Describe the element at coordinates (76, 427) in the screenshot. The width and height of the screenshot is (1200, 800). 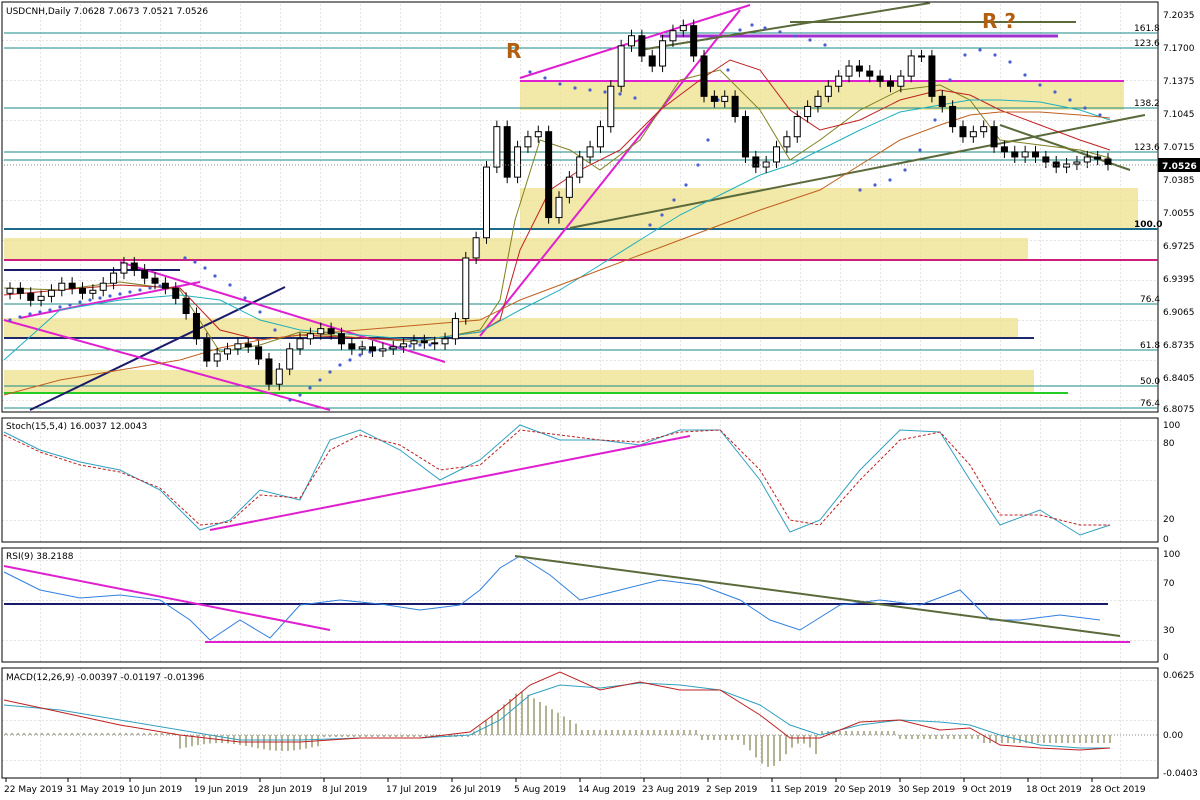
I see `stoch-title: Stoch(15,5,4) 16.0037 12.0043` at that location.